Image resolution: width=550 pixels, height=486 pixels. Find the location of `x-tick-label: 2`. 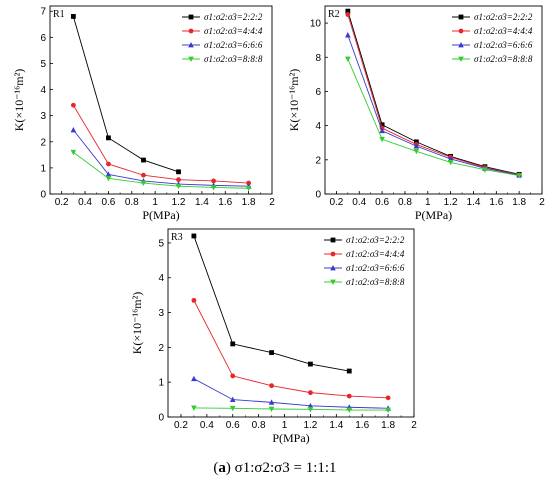

x-tick-label: 2 is located at coordinates (414, 425).